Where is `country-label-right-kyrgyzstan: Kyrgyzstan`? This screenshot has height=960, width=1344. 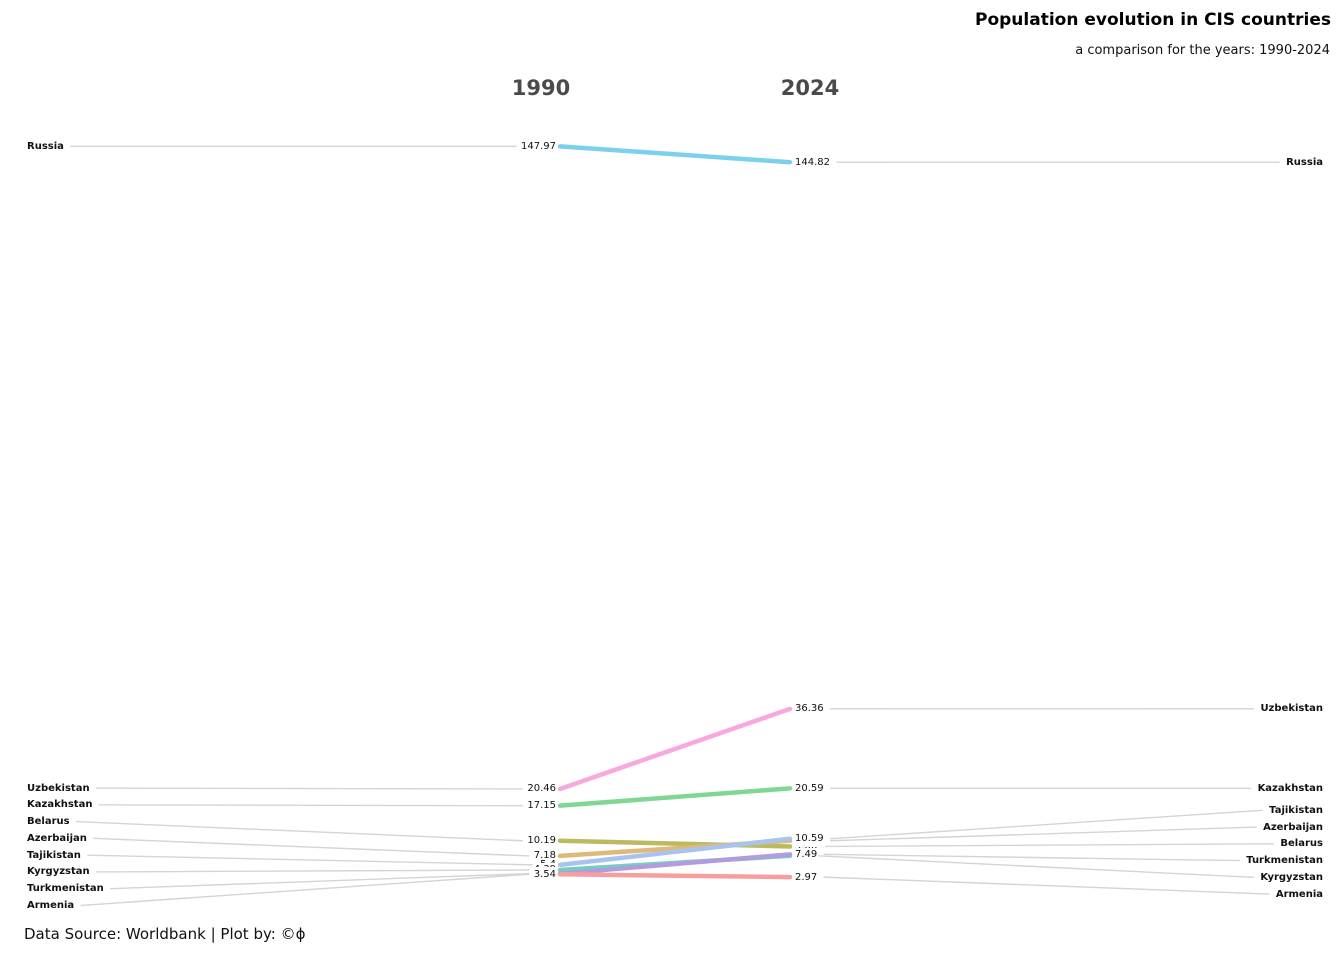
country-label-right-kyrgyzstan: Kyrgyzstan is located at coordinates (1291, 877).